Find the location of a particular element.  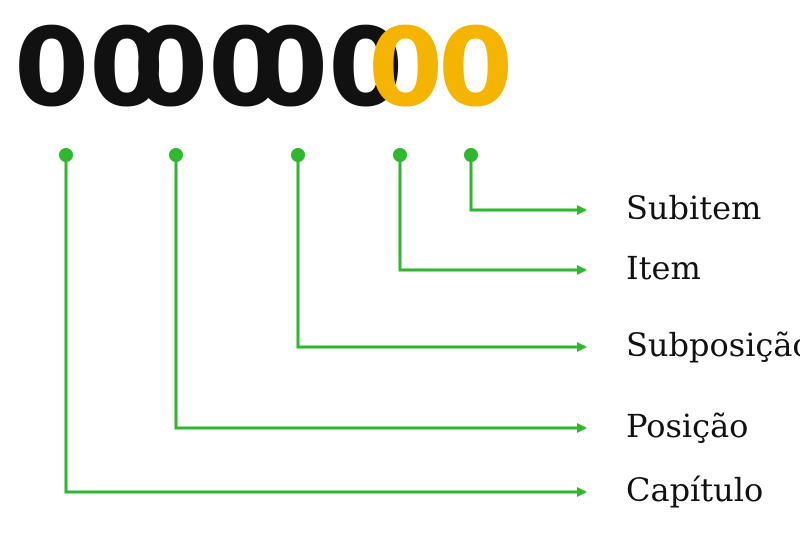

label-subposition: Subposição is located at coordinates (713, 345).